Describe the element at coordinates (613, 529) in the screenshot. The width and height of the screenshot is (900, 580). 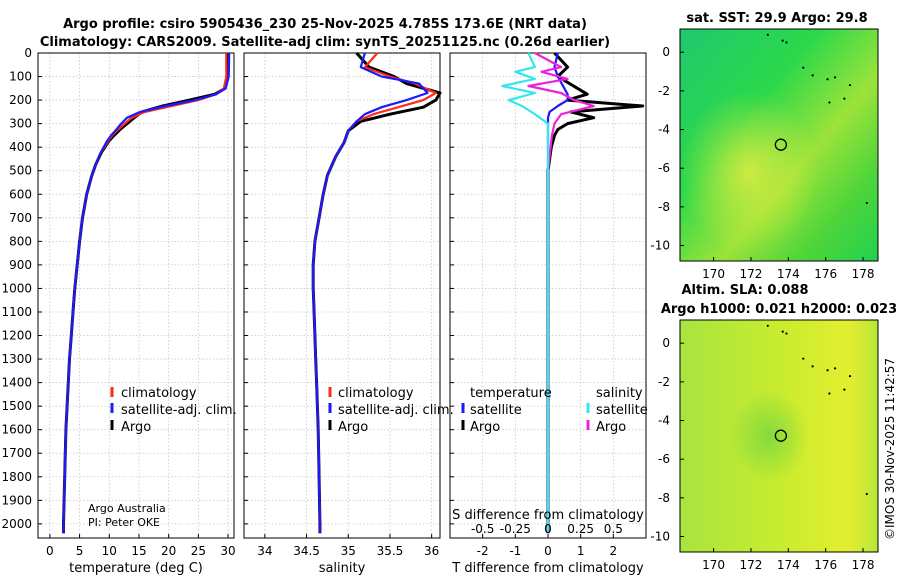
I see `s-tick-label: 0.5` at that location.